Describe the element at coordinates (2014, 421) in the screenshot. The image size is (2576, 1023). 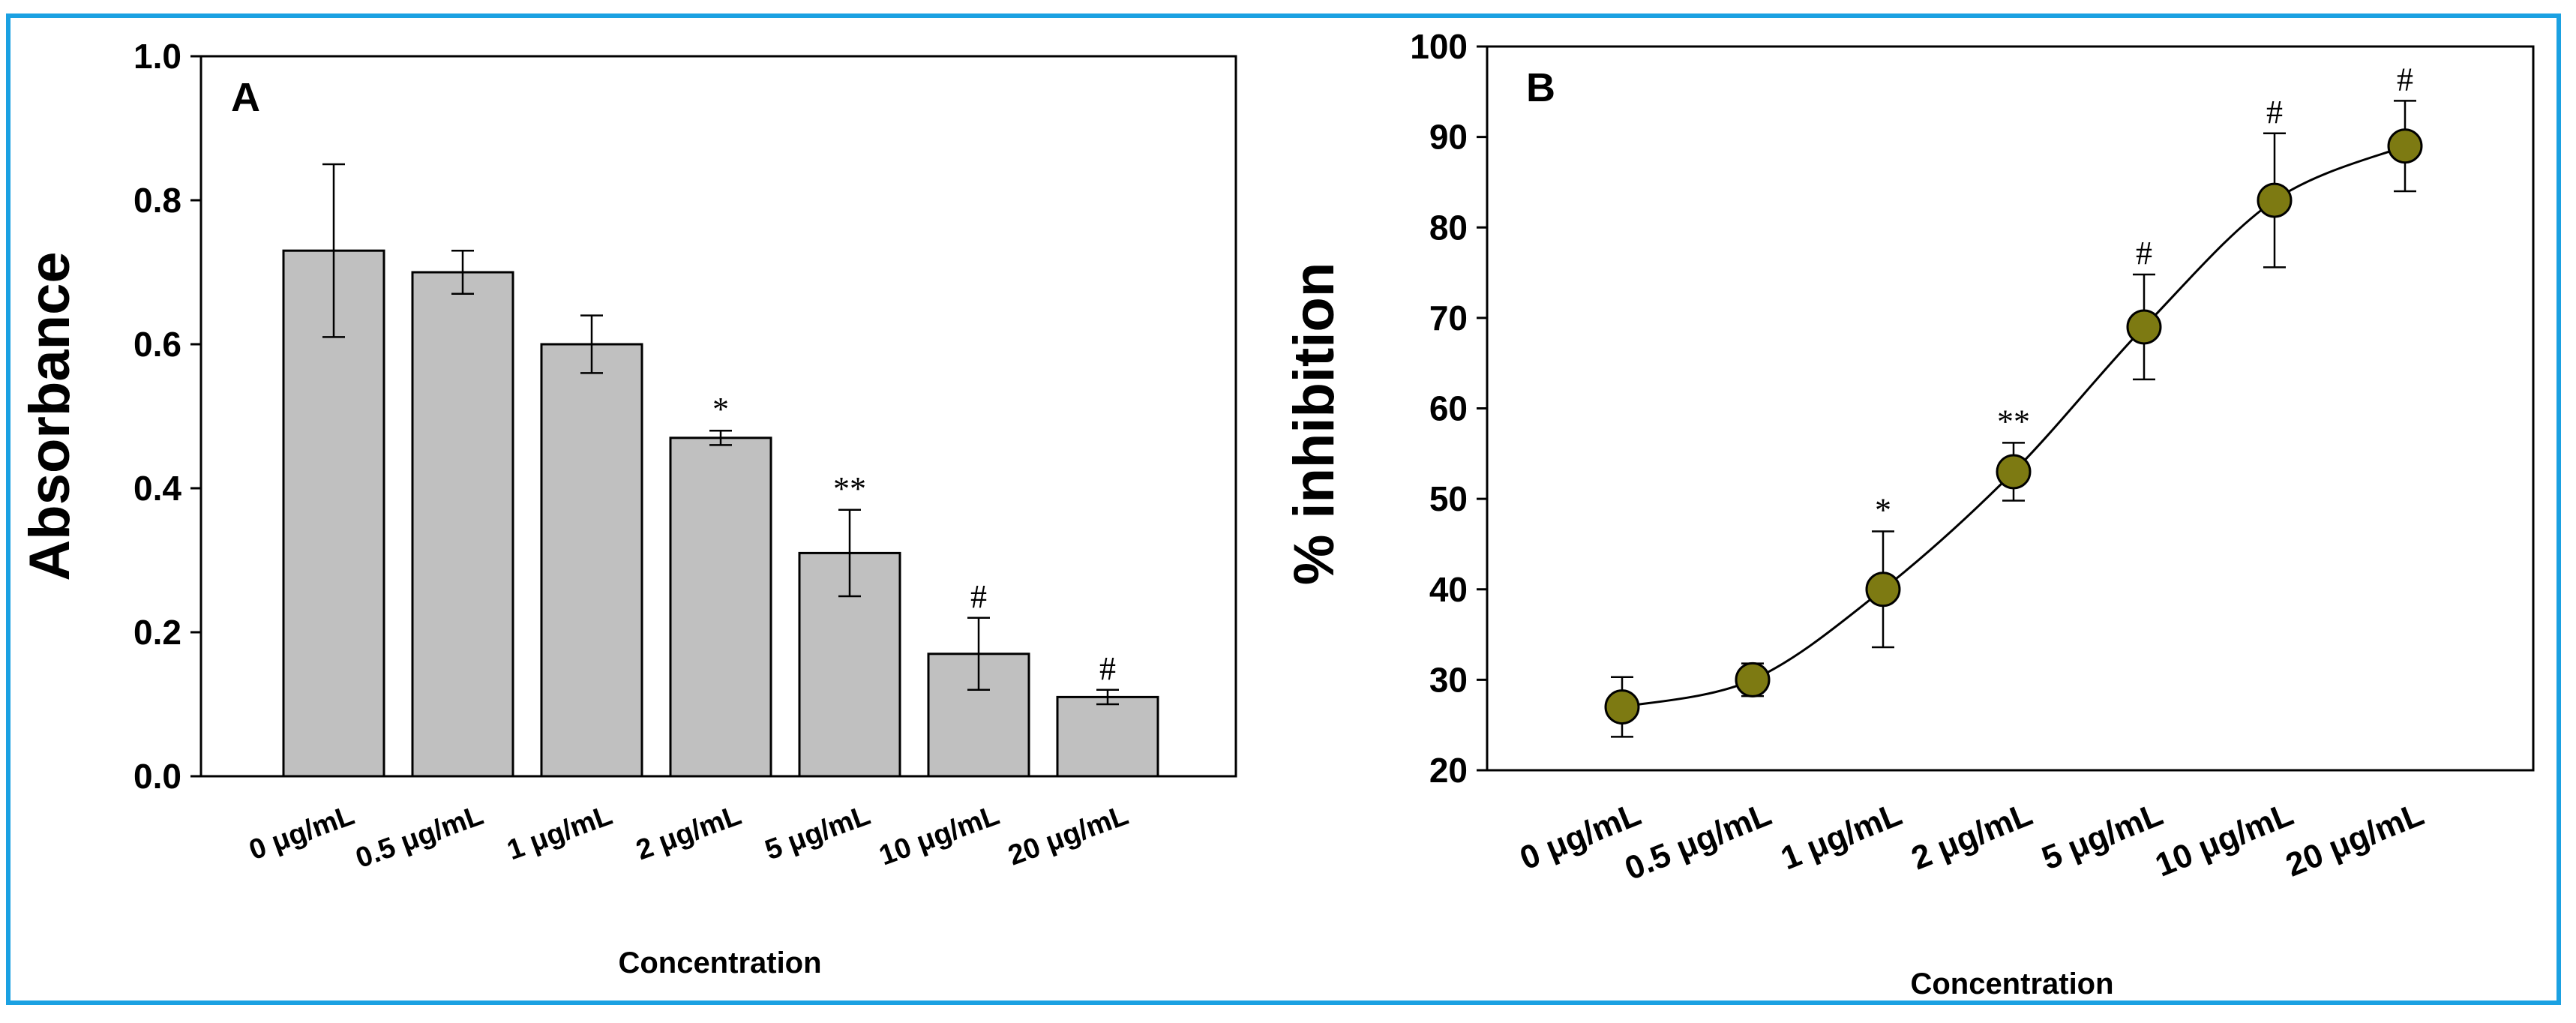
I see `panel-b-significance-mark: **` at that location.